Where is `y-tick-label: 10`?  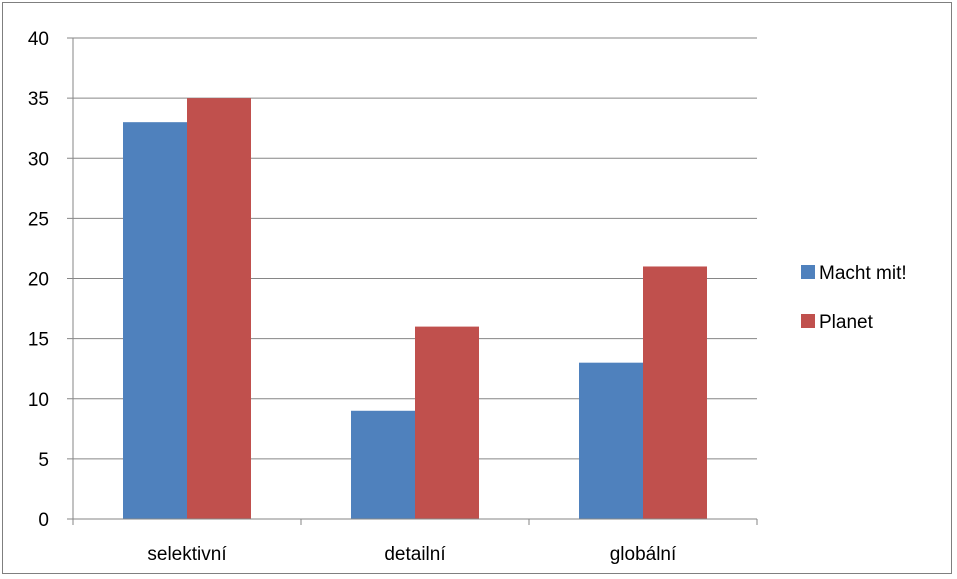
y-tick-label: 10 is located at coordinates (38, 400).